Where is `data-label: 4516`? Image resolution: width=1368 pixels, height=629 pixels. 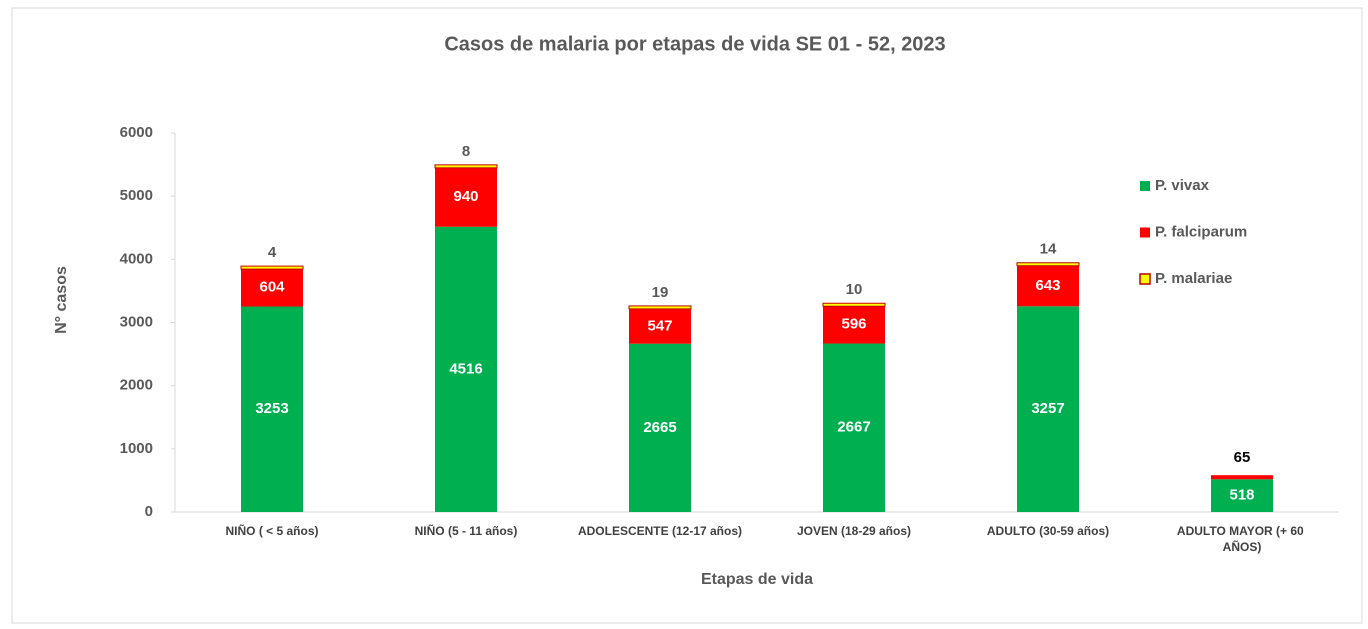 data-label: 4516 is located at coordinates (465, 368).